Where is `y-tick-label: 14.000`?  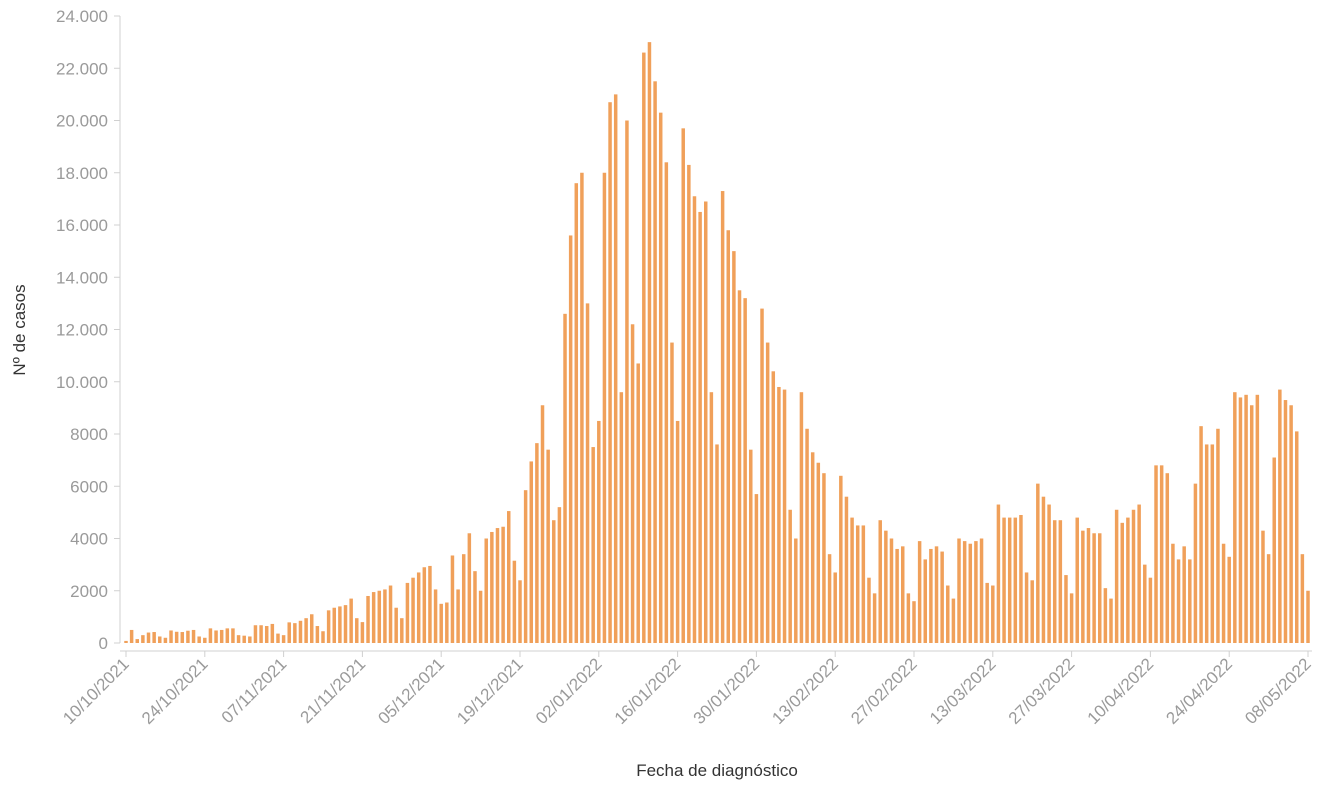
y-tick-label: 14.000 is located at coordinates (82, 277).